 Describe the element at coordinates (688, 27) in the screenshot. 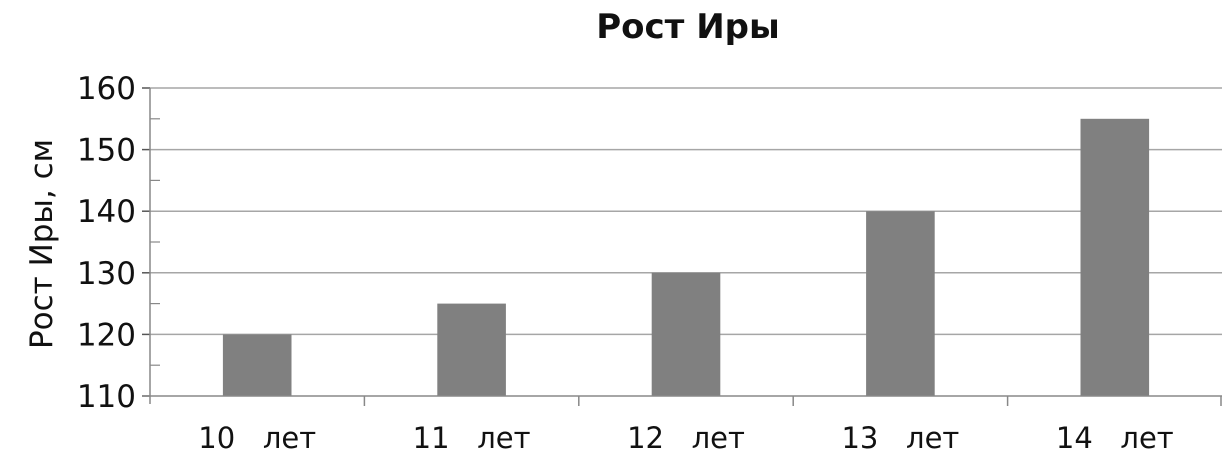

I see `chart-title: Рост Иры` at that location.